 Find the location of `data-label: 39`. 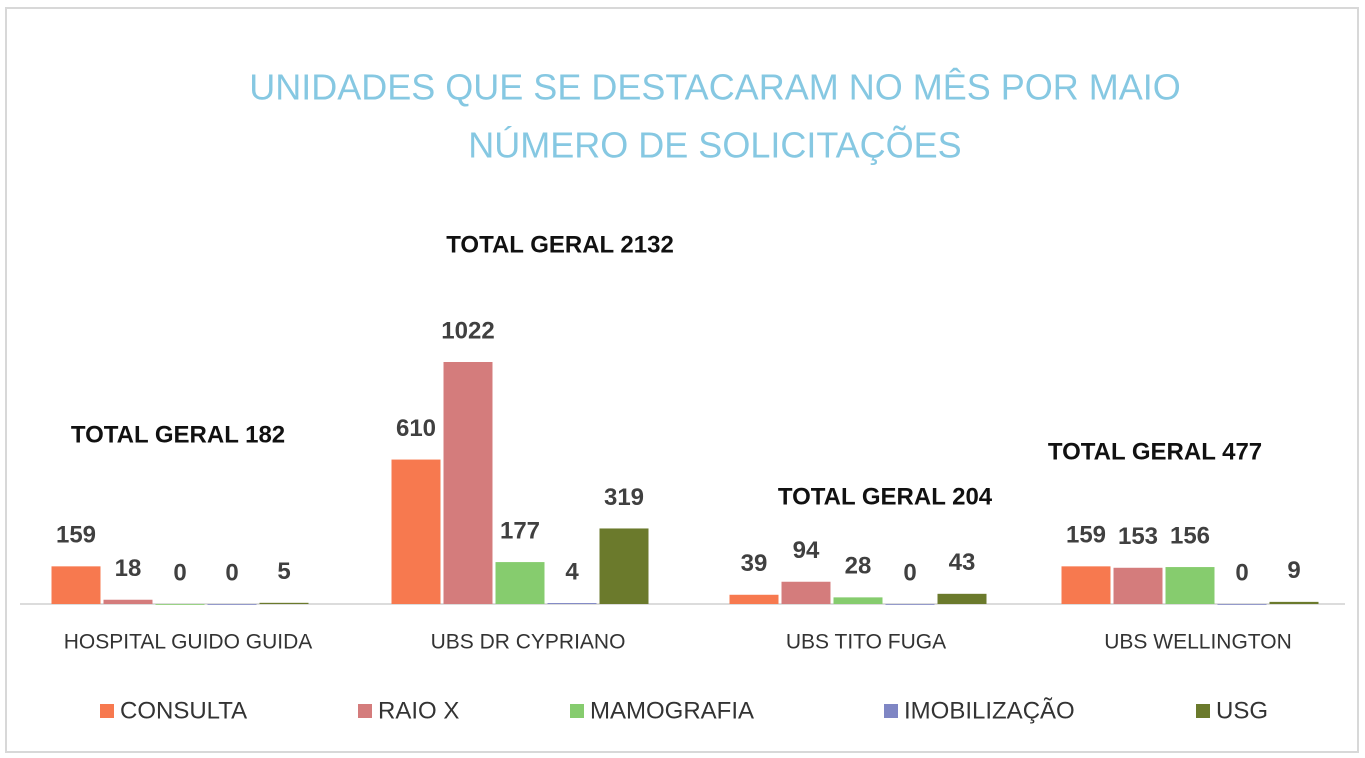

data-label: 39 is located at coordinates (754, 563).